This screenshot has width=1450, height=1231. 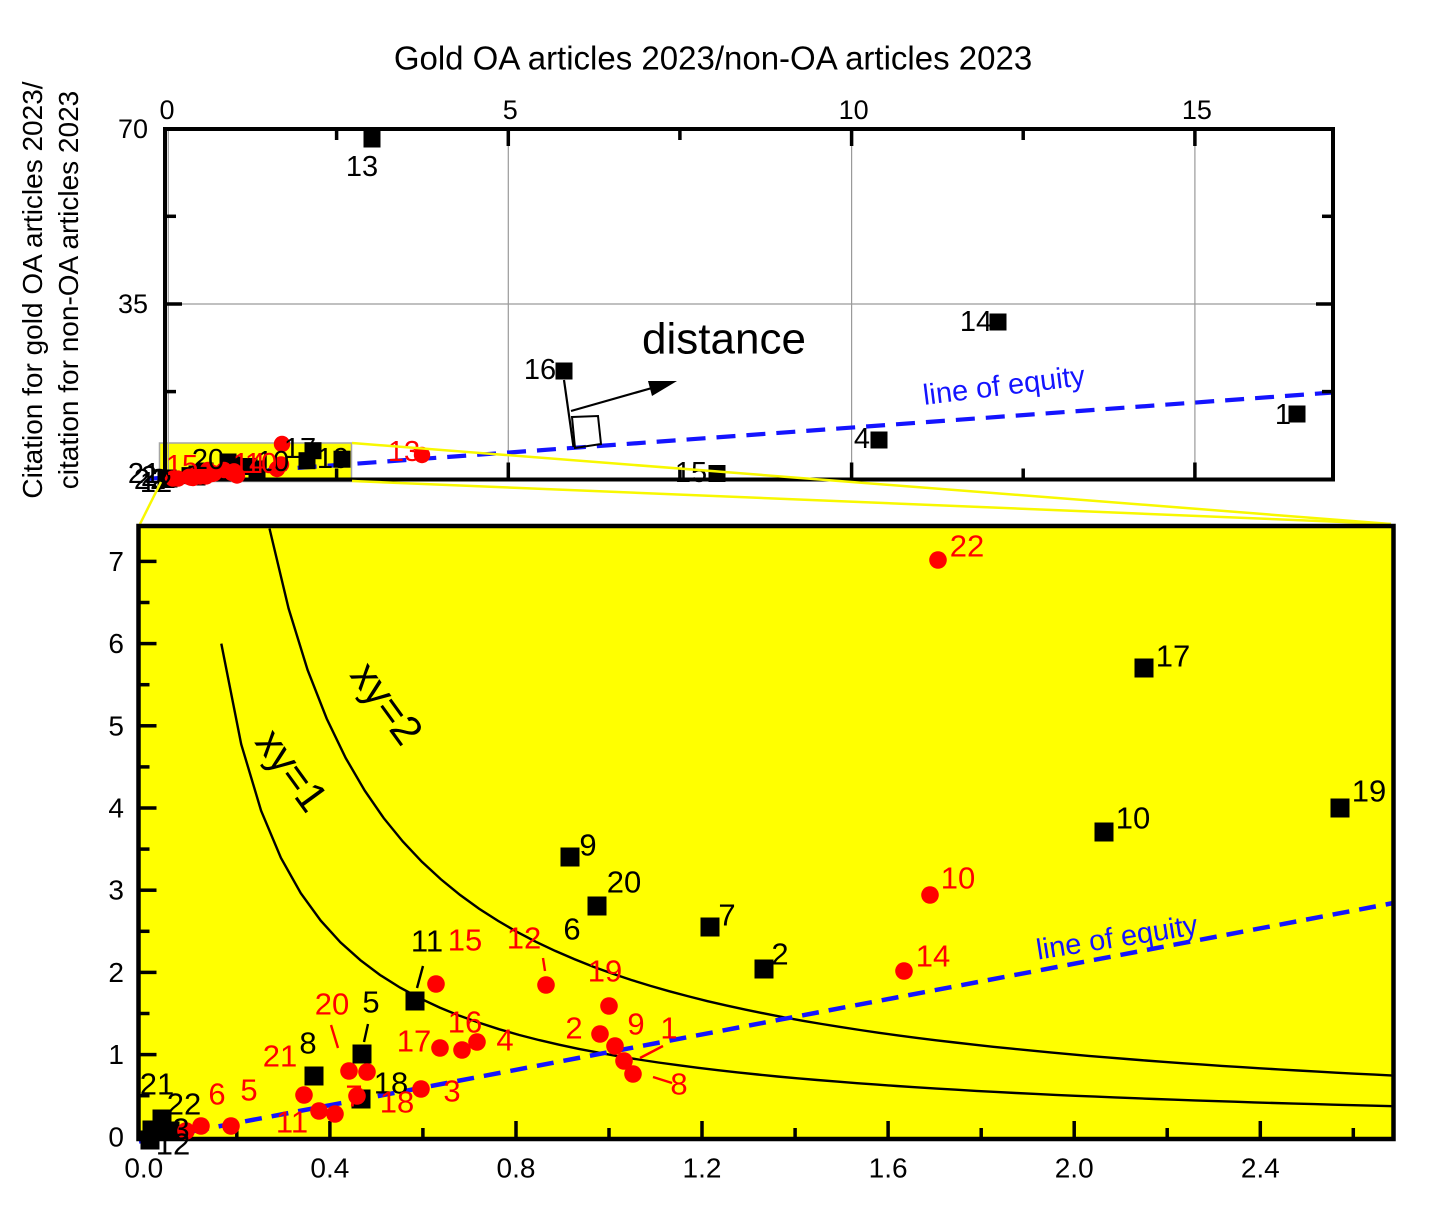 I want to click on svg-text: 0.8, so click(x=516, y=1168).